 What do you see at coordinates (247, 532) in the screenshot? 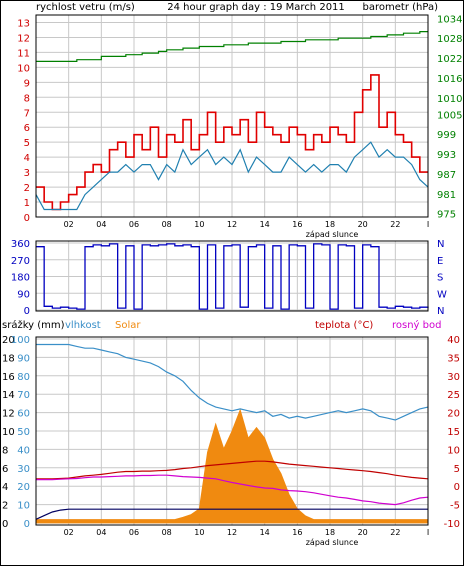
I see `climate-chart-x-axis: 02 04 06 08 10 12 14 16 18 20 22 I` at bounding box center [247, 532].